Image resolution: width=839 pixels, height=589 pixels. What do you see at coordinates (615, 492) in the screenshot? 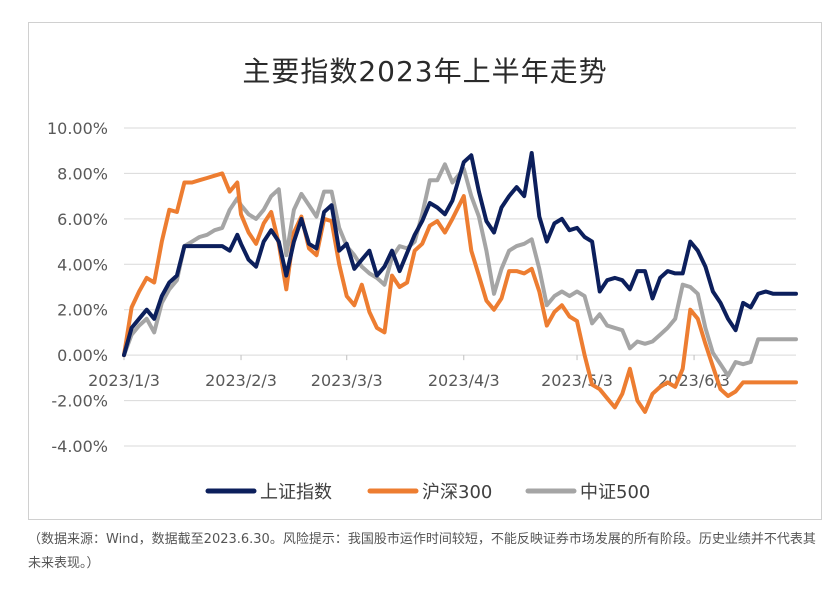
I see `legend-label: 中证500` at bounding box center [615, 492].